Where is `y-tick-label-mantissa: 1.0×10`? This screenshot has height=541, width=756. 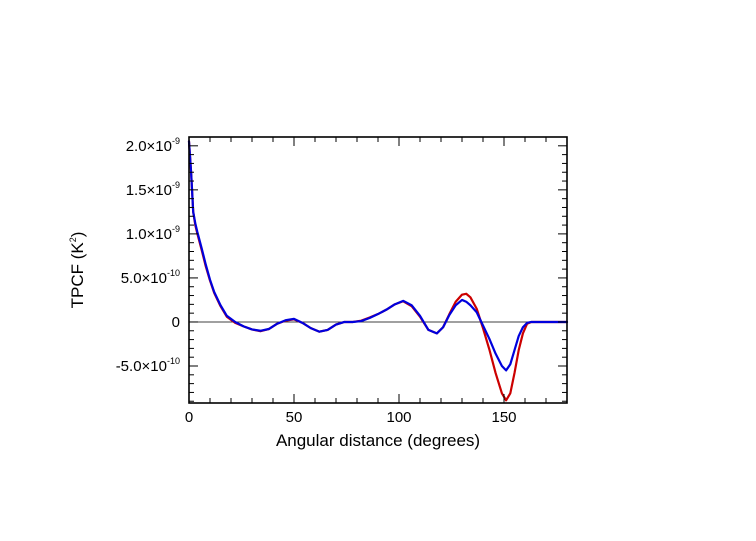 y-tick-label-mantissa: 1.0×10 is located at coordinates (149, 234).